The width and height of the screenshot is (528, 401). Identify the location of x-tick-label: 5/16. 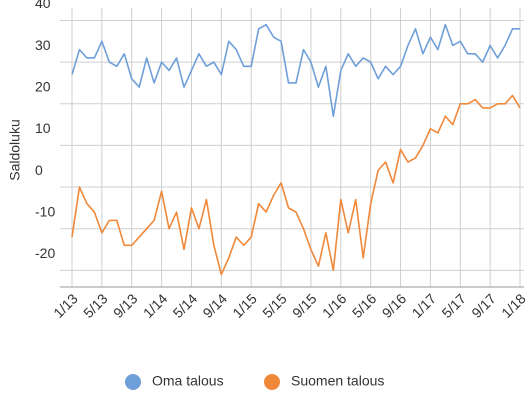
(364, 305).